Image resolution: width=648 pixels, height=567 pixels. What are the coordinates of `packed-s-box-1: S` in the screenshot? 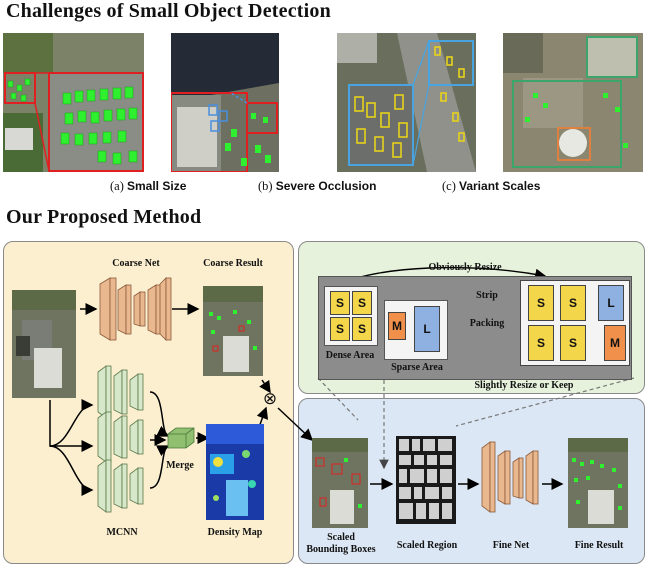 It's located at (541, 303).